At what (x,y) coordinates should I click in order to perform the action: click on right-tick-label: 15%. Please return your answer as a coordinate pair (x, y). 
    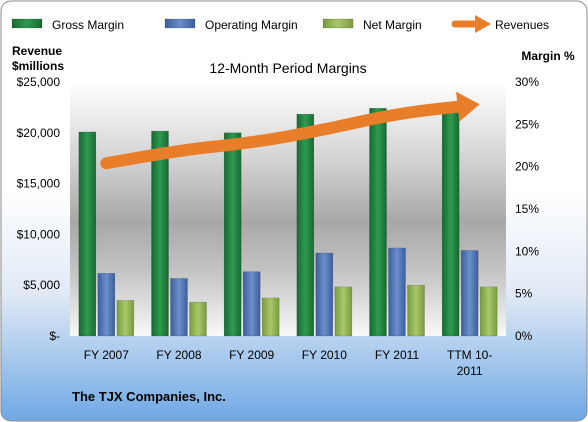
    Looking at the image, I should click on (527, 209).